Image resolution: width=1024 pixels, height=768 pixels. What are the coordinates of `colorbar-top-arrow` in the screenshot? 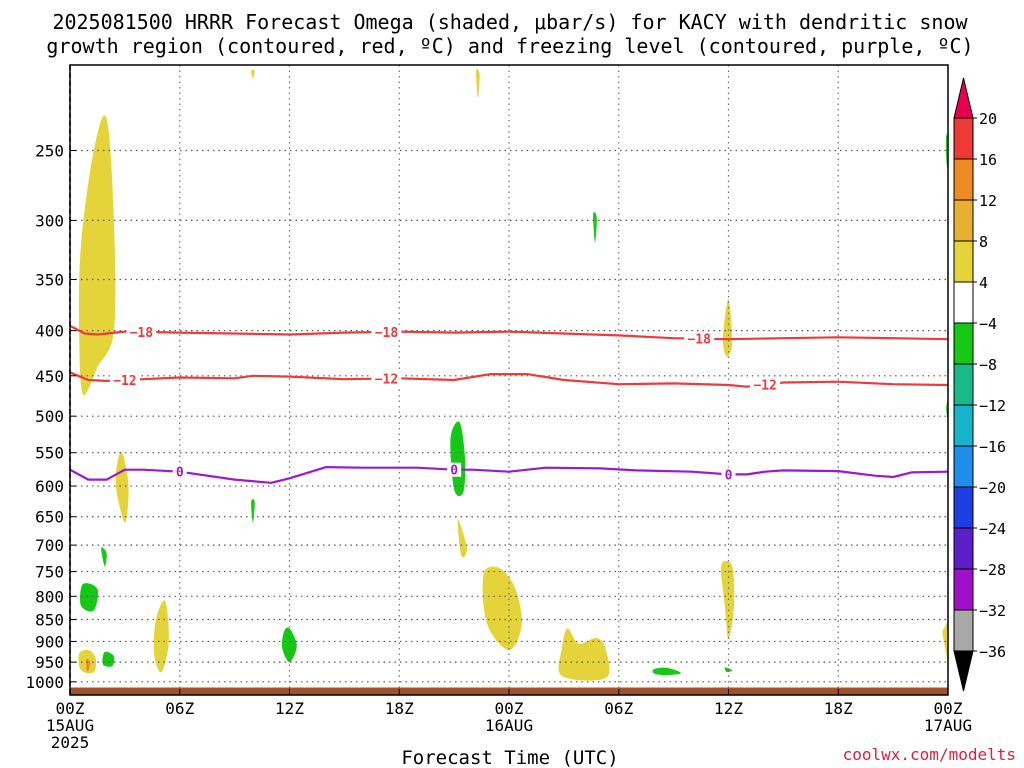 It's located at (963, 98).